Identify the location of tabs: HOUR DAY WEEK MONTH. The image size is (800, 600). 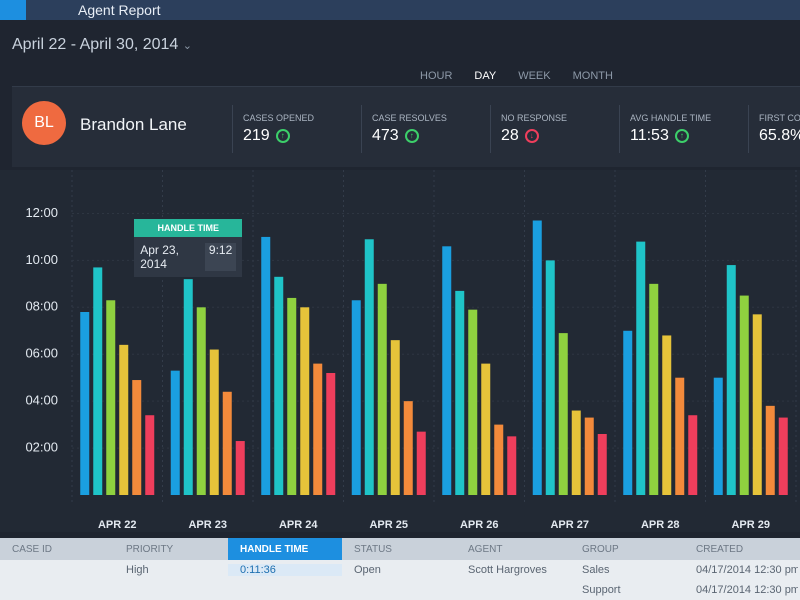
(516, 82).